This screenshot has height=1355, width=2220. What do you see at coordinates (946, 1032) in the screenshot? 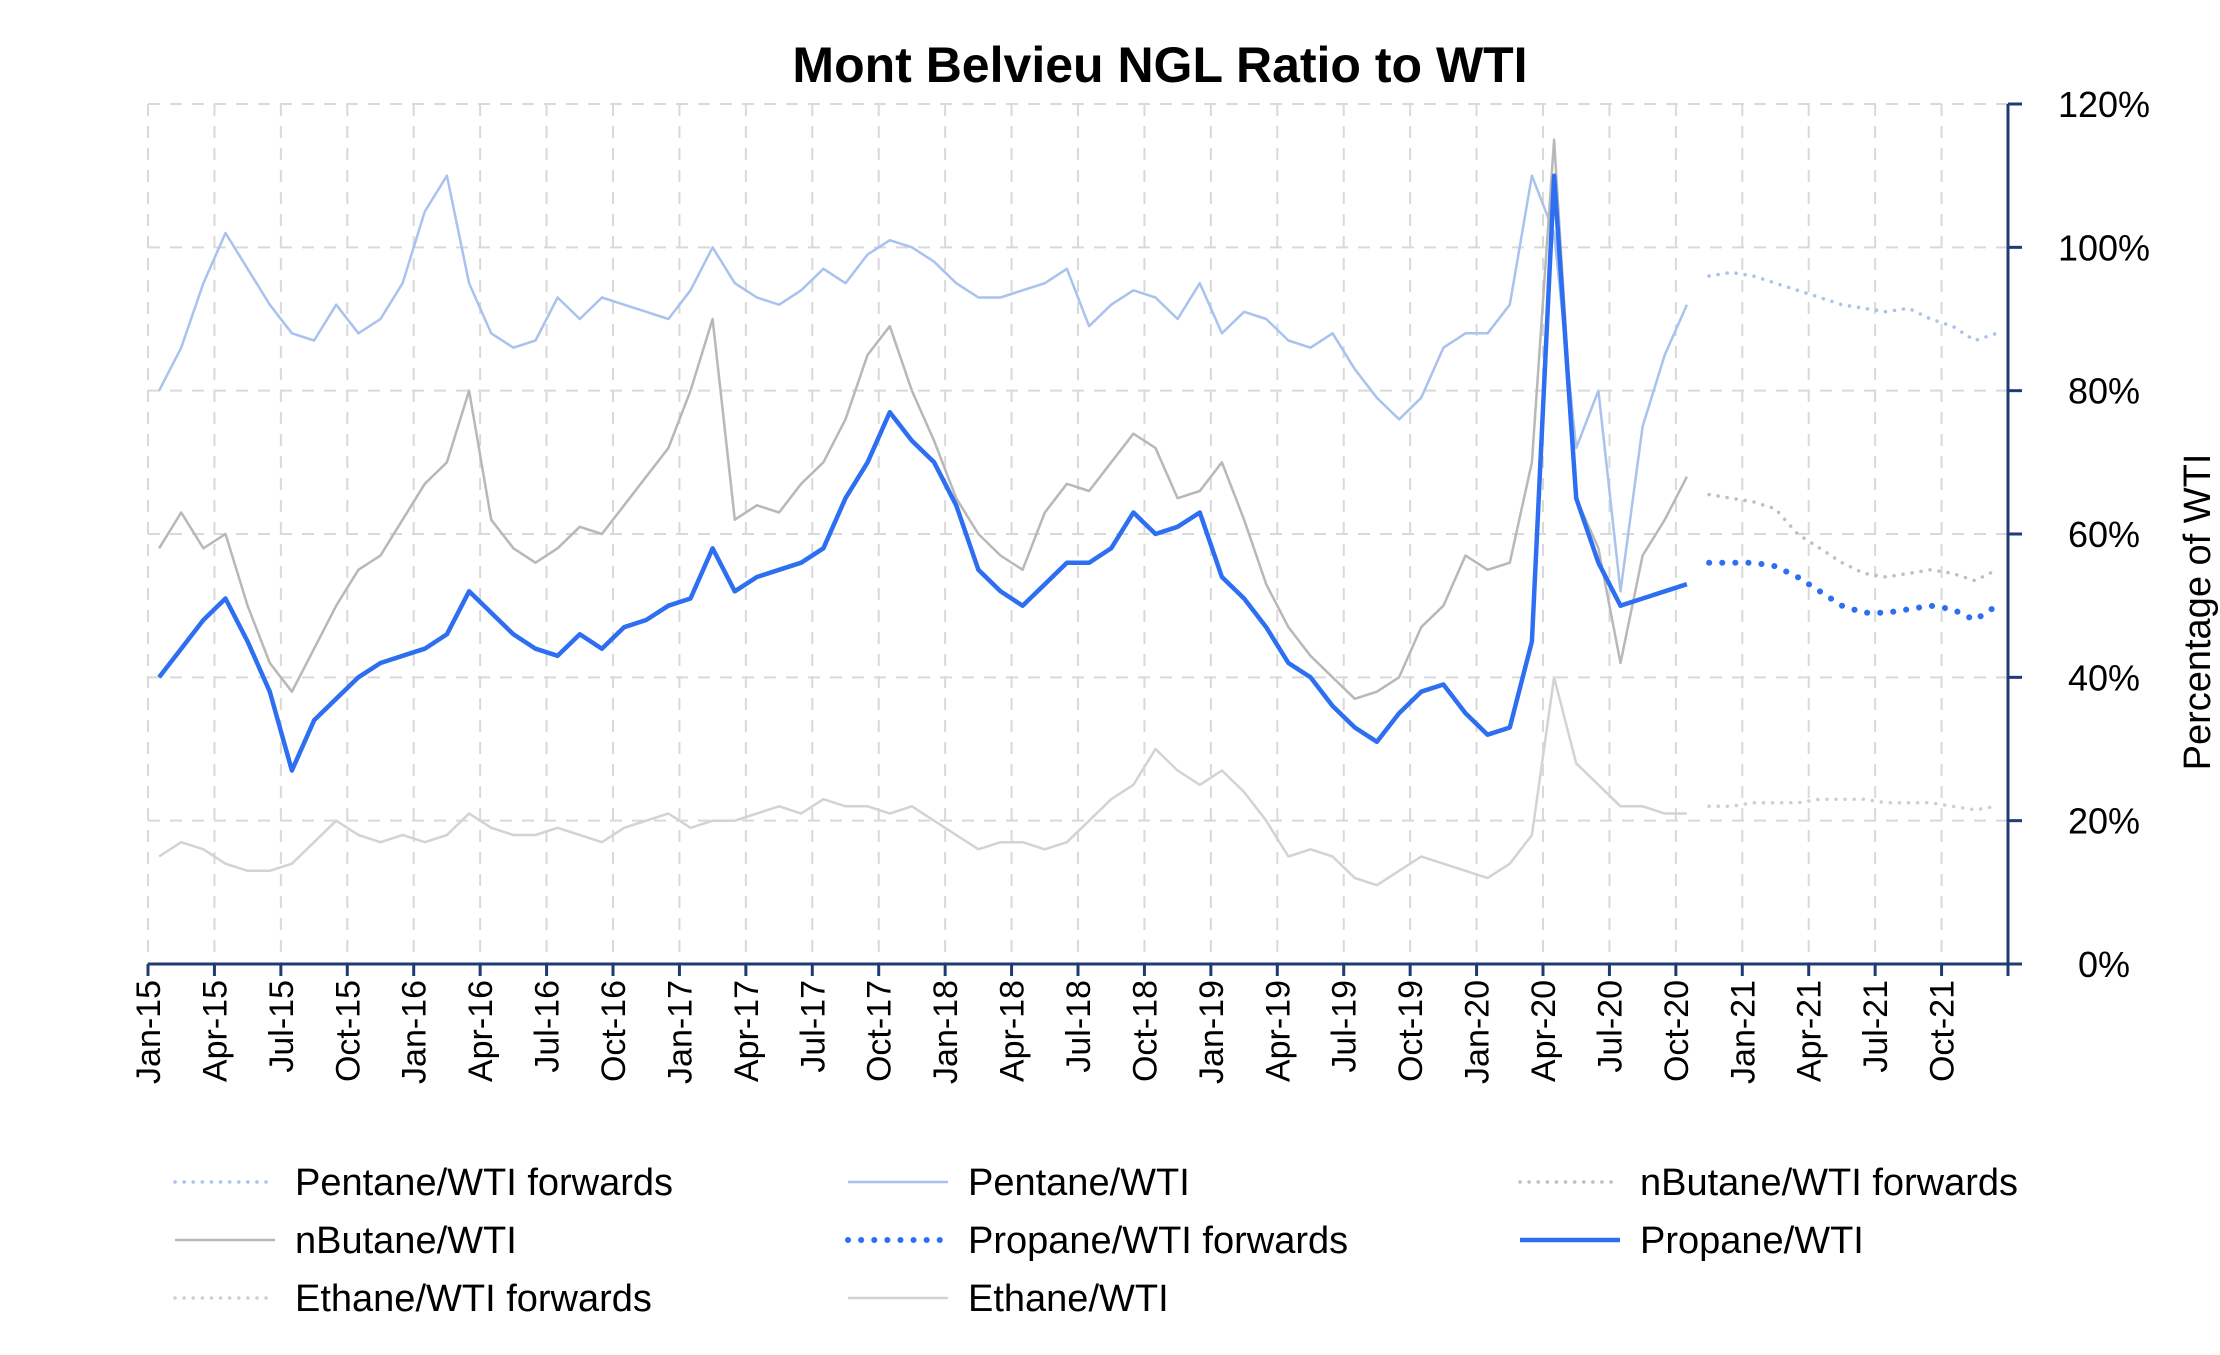
I see `x-tick-label: Jan-18` at bounding box center [946, 1032].